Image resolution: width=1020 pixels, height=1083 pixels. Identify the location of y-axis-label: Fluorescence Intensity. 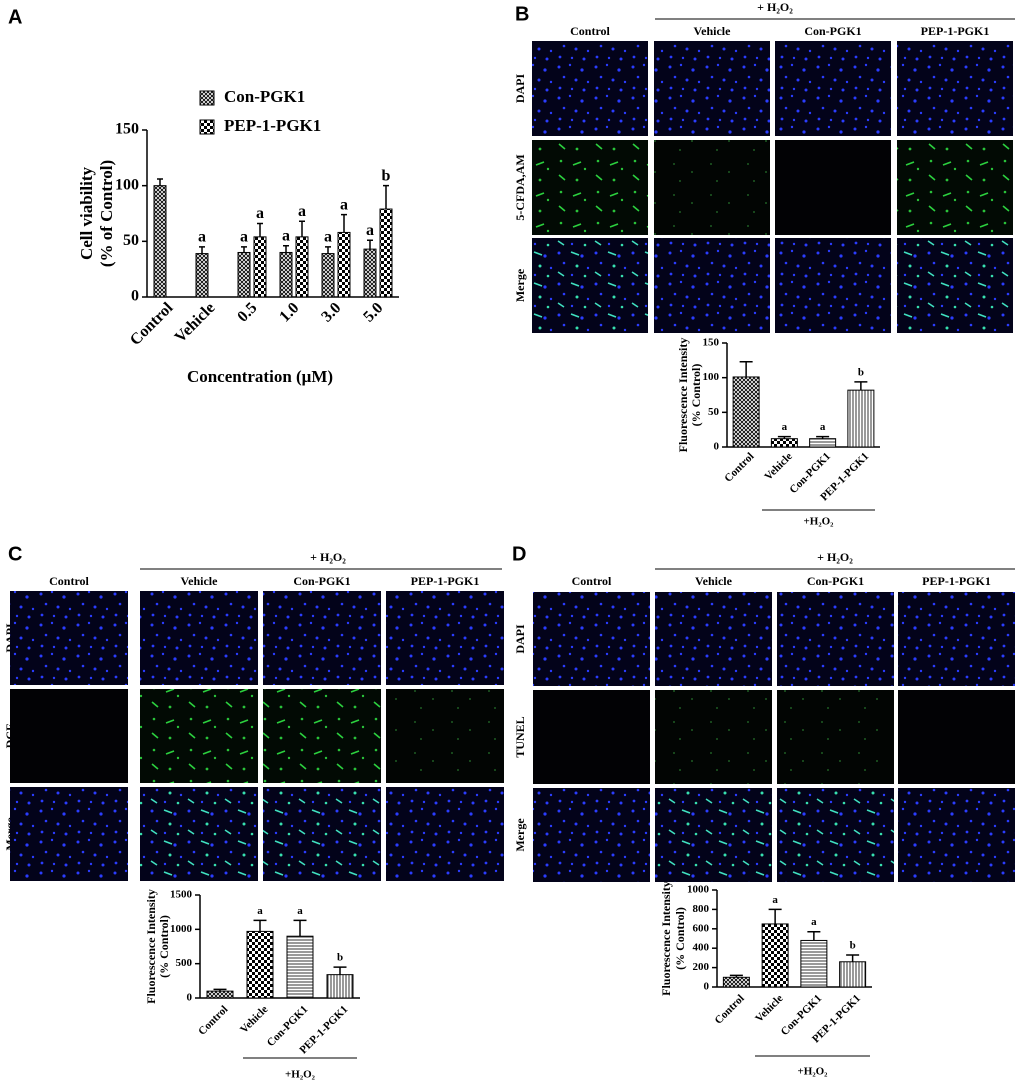
(683, 395).